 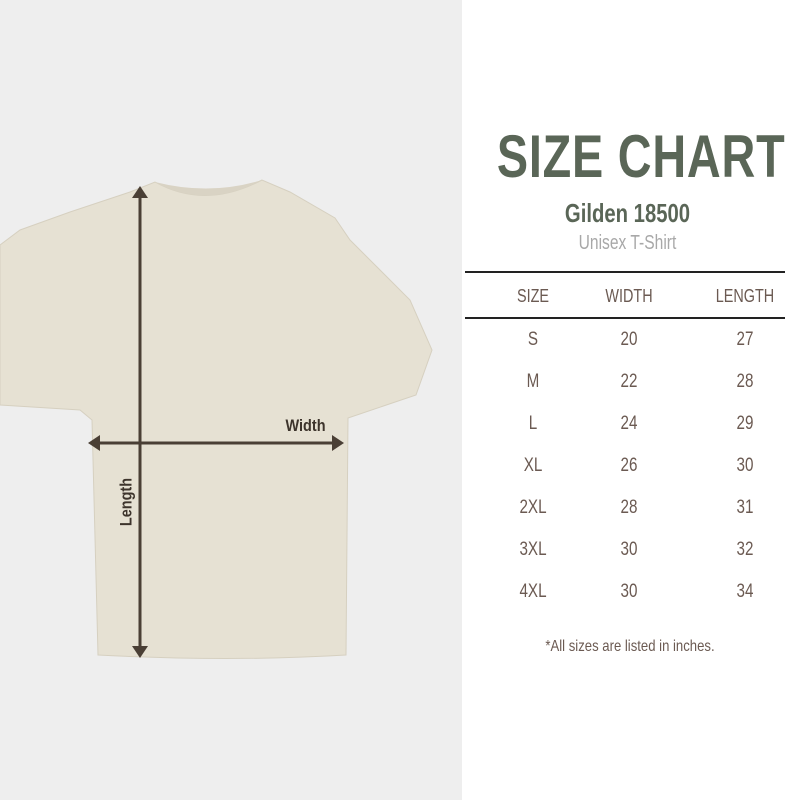 What do you see at coordinates (745, 423) in the screenshot?
I see `table-cell: 29` at bounding box center [745, 423].